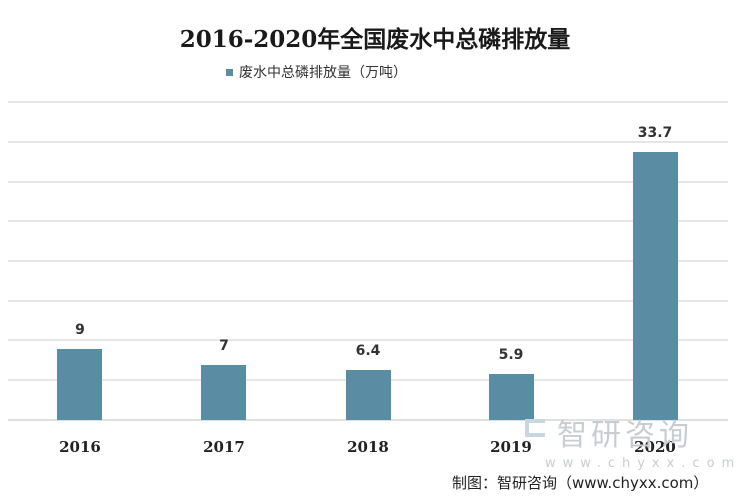  I want to click on legend: 废水中总磷排放量（万吨）, so click(316, 72).